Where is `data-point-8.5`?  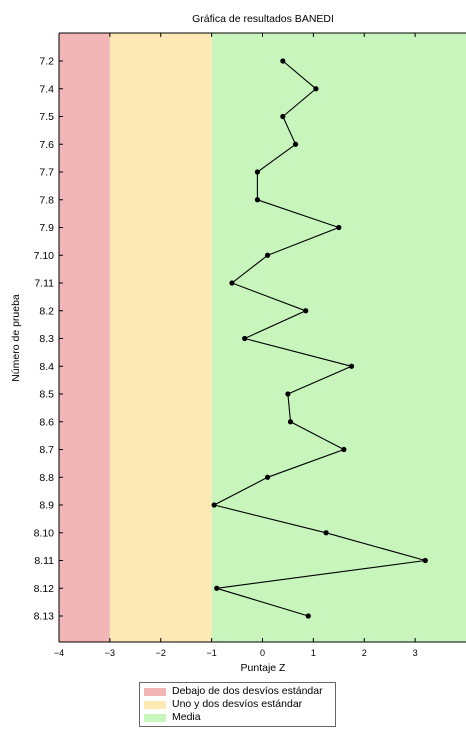 data-point-8.5 is located at coordinates (288, 394).